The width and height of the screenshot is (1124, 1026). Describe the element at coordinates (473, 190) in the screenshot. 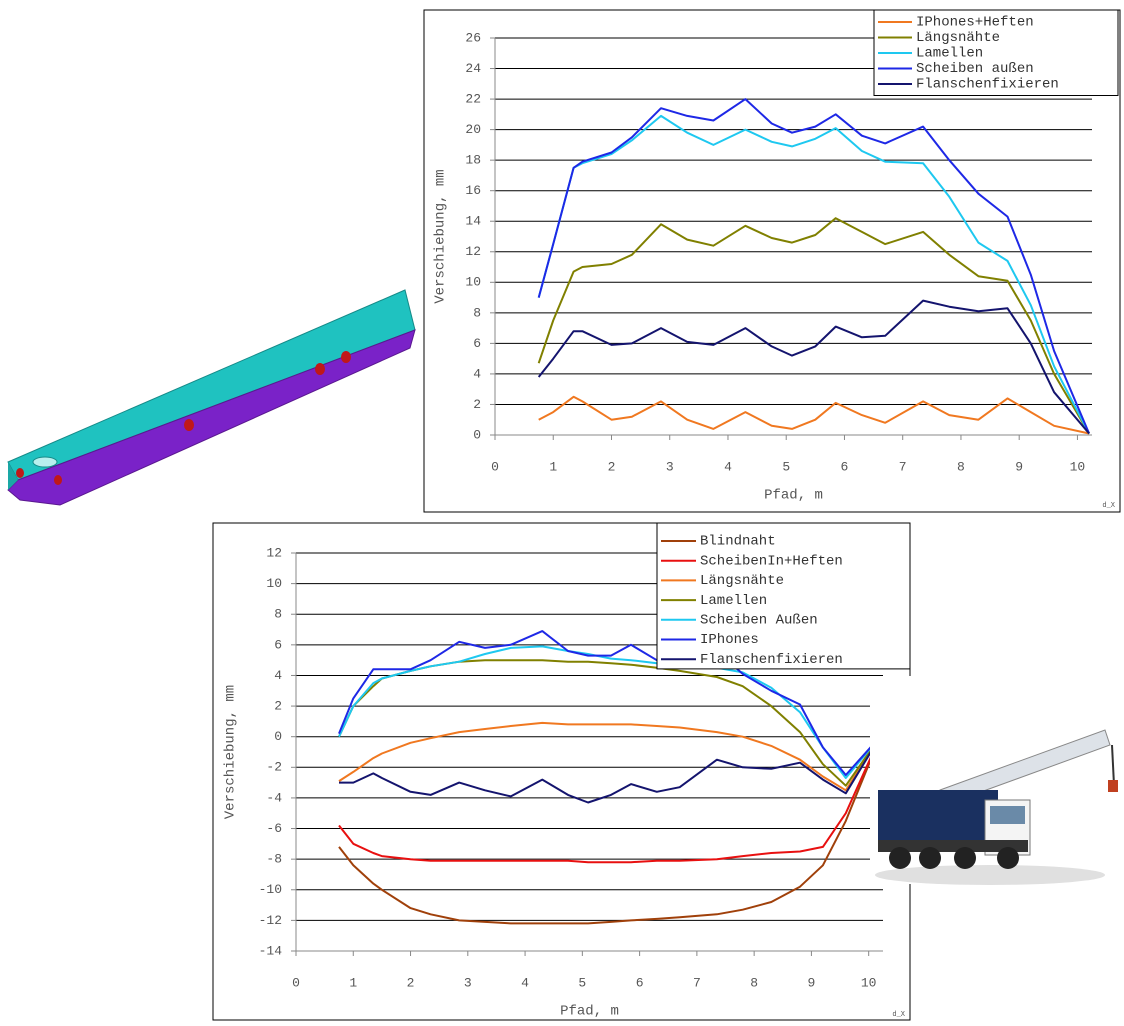

I see `y-tick-label: 16` at that location.